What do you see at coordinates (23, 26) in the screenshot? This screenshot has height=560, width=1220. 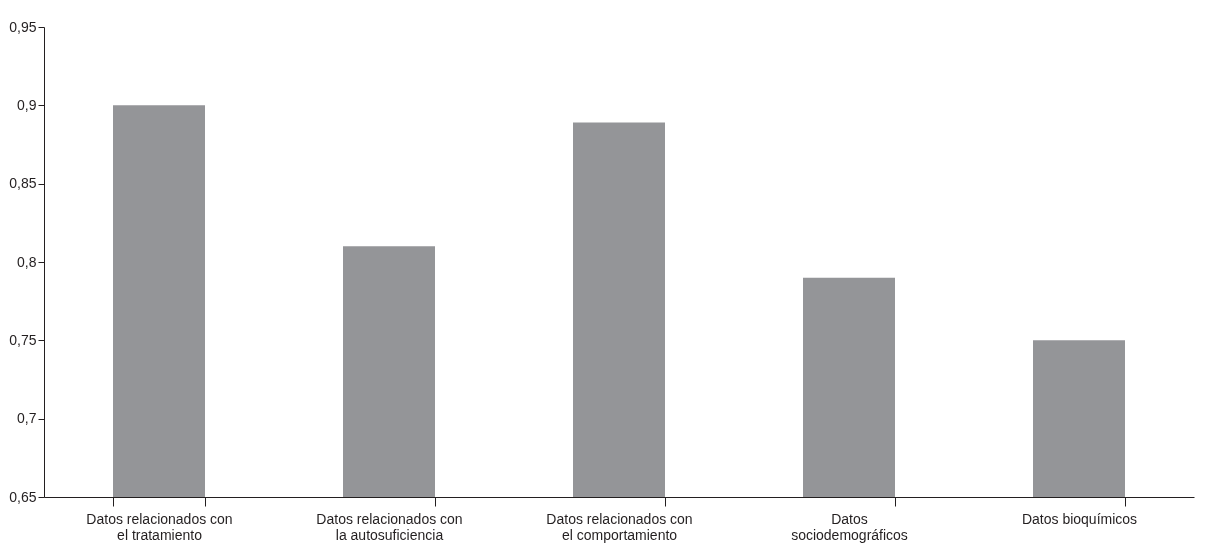 I see `y-tick-label: 0,95` at bounding box center [23, 26].